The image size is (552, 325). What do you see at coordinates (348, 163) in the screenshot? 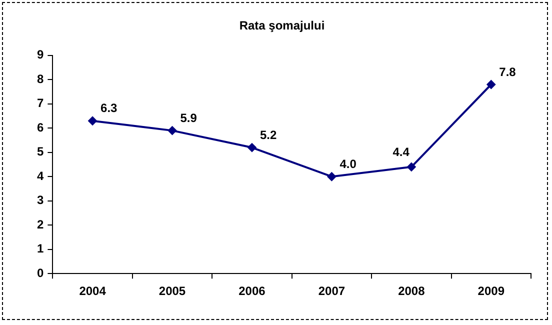
I see `data-label: 4.0` at bounding box center [348, 163].